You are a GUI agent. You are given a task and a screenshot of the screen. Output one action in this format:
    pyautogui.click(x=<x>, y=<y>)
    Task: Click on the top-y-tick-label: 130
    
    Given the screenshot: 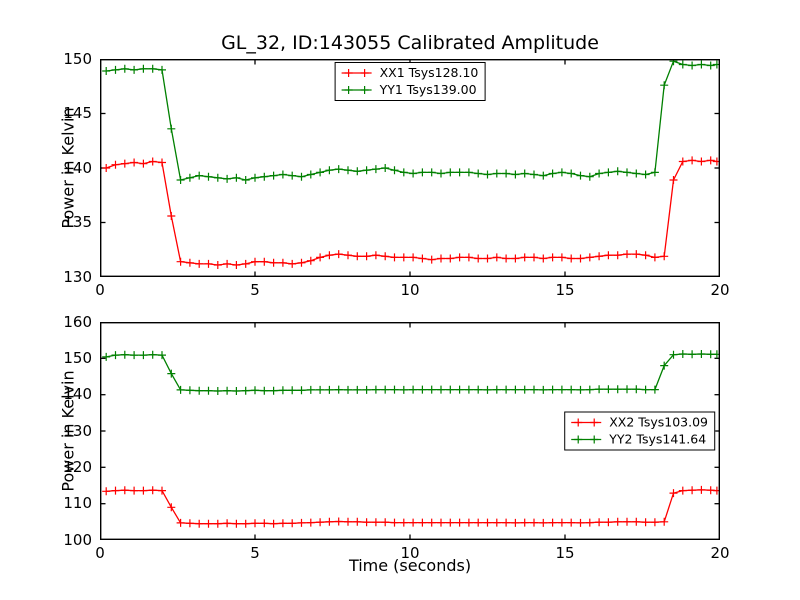 What is the action you would take?
    pyautogui.click(x=77, y=276)
    